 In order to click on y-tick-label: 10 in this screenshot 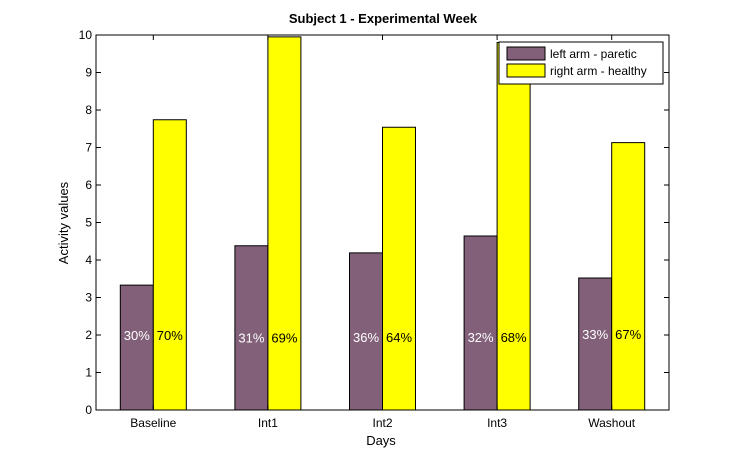, I will do `click(86, 35)`.